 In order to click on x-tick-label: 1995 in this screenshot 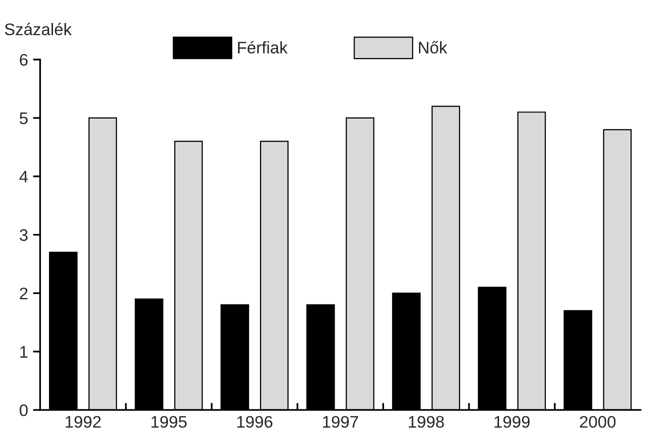, I will do `click(169, 422)`.